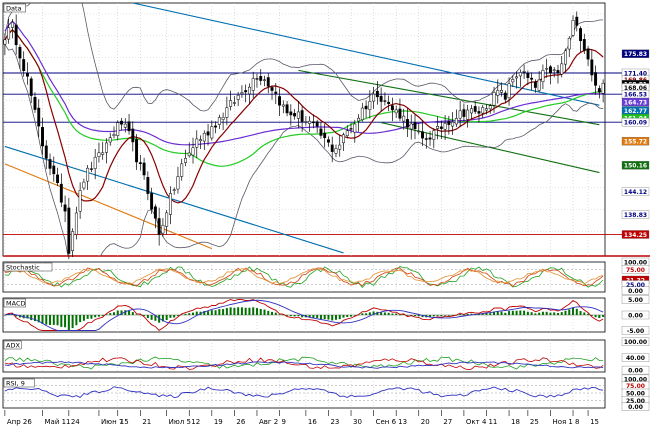 This screenshot has width=650, height=428. Describe the element at coordinates (75, 422) in the screenshot. I see `x-tick-label: 24` at that location.